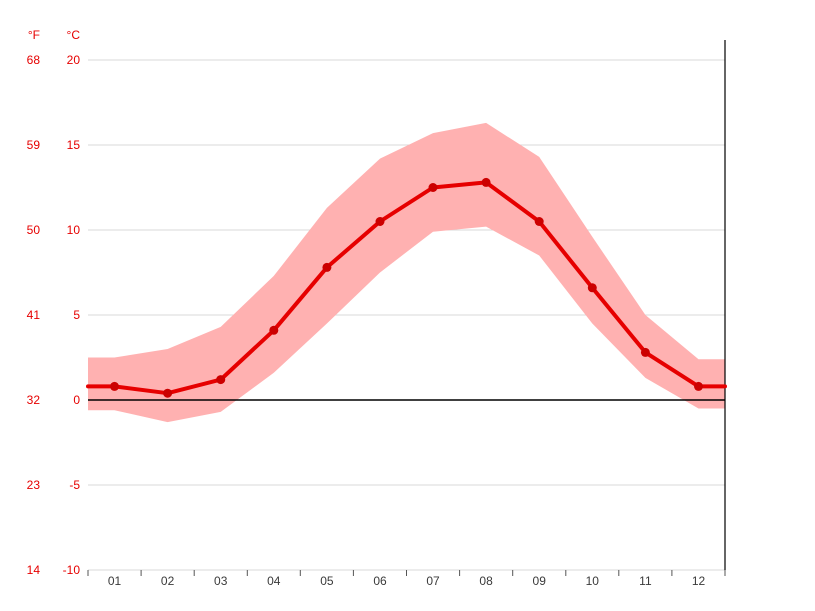  Describe the element at coordinates (74, 485) in the screenshot. I see `y-tick-label-celsius: -5` at that location.